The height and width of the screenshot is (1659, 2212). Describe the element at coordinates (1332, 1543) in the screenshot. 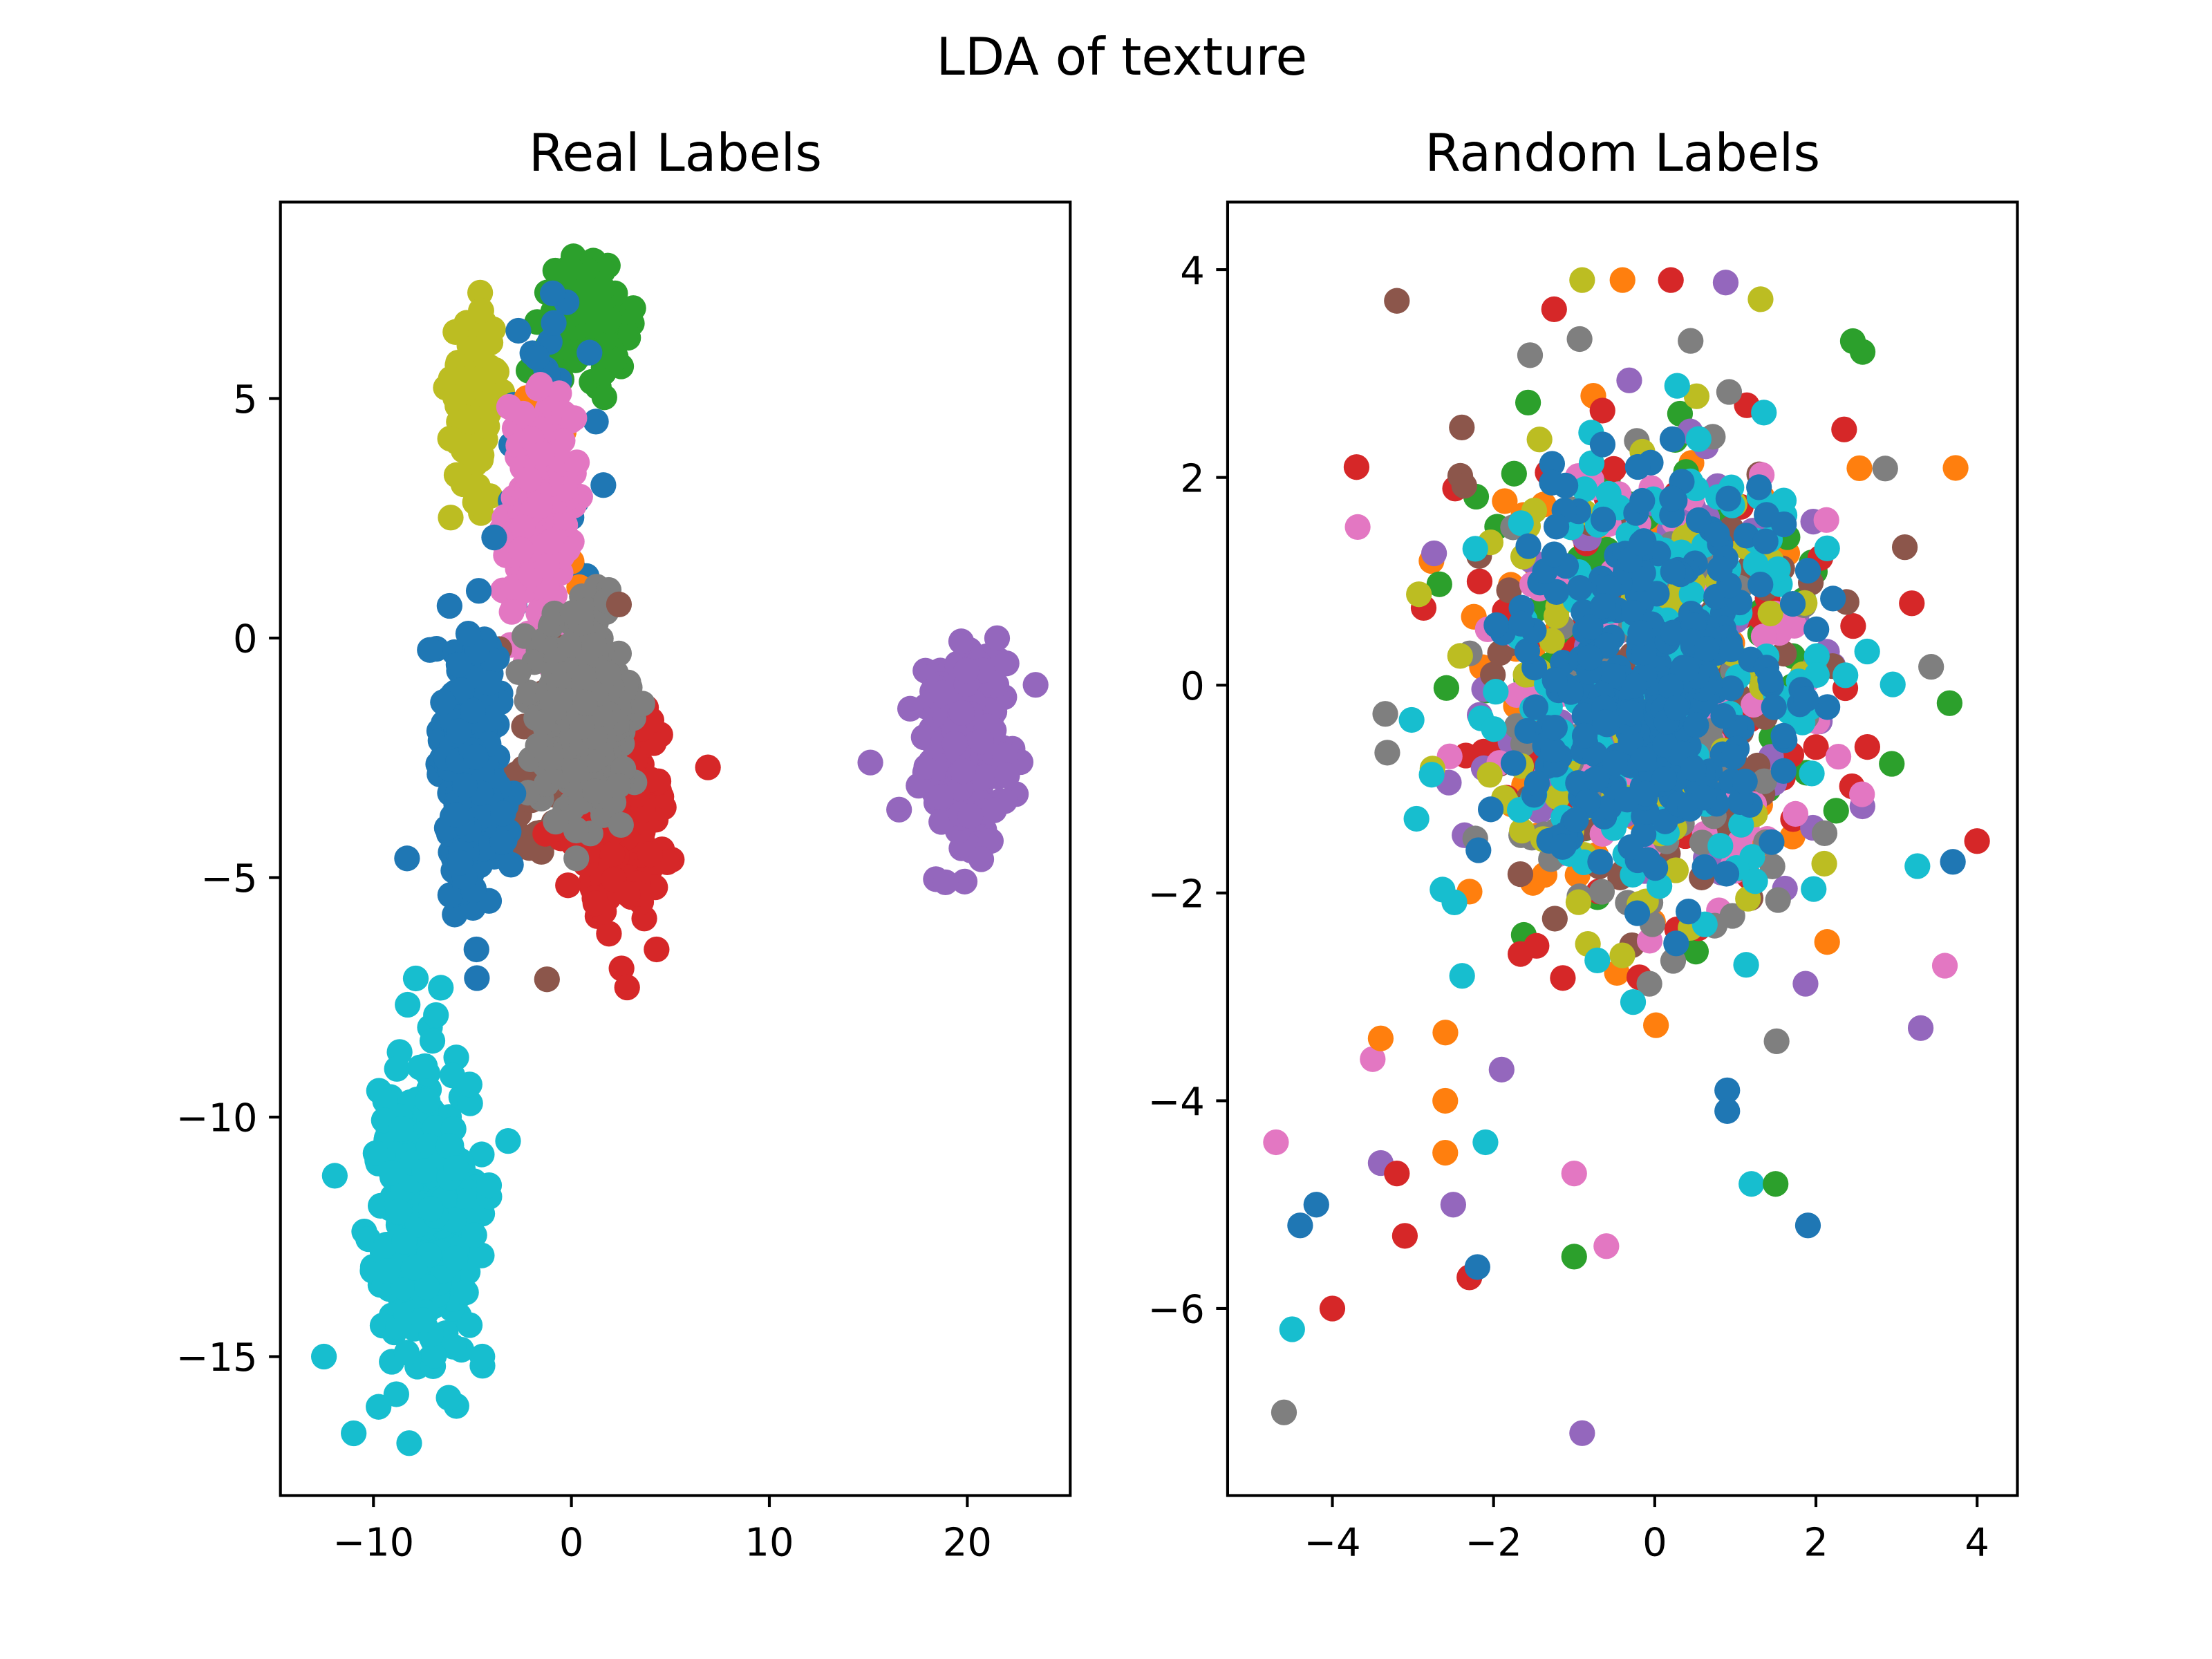

I see `x-tick-label: −4` at that location.